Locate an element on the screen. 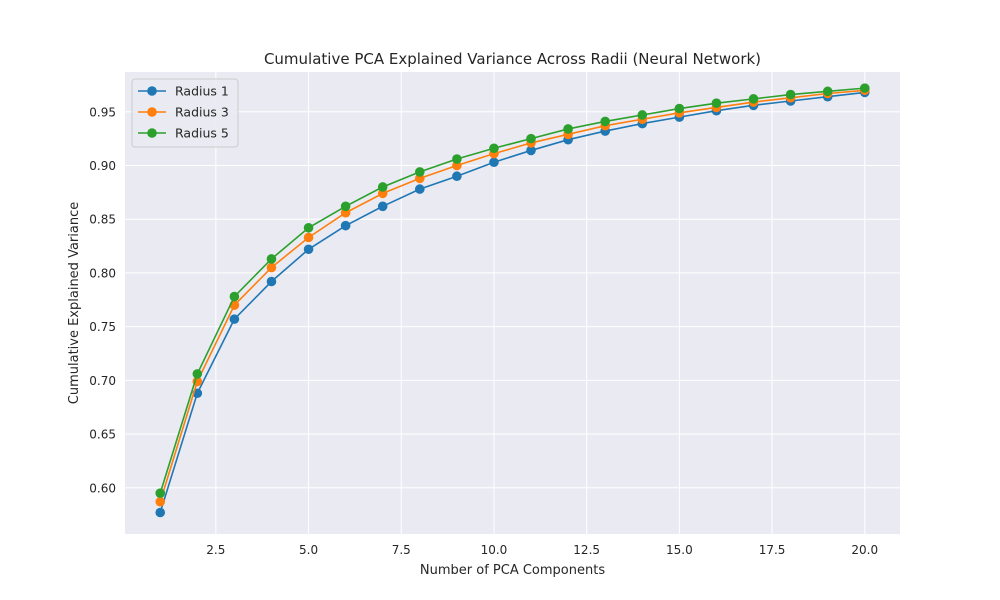 The height and width of the screenshot is (600, 1000). x-axis-ticks: 2.5 5.0 7.5 10.0 12.5 15.0 17.5 20.0 is located at coordinates (542, 550).